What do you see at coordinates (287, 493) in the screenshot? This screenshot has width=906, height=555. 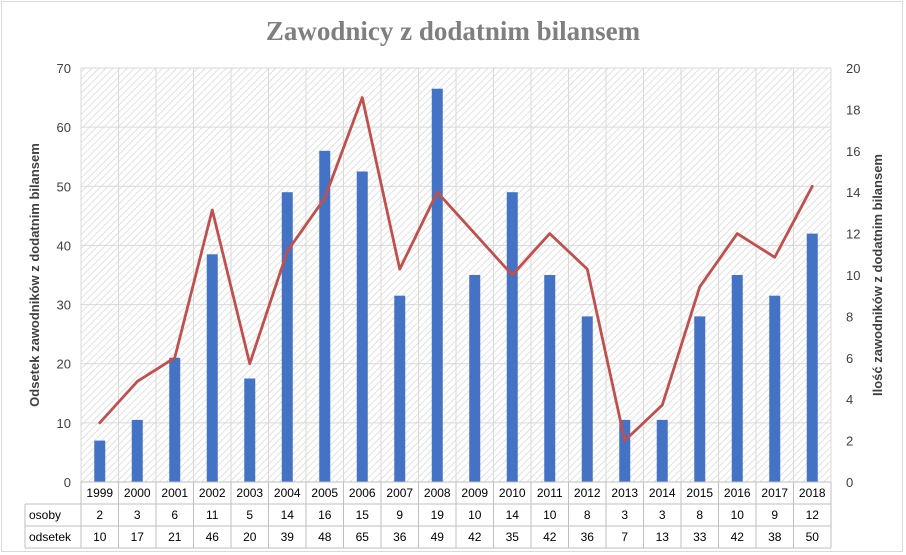 I see `category-label: 2004` at bounding box center [287, 493].